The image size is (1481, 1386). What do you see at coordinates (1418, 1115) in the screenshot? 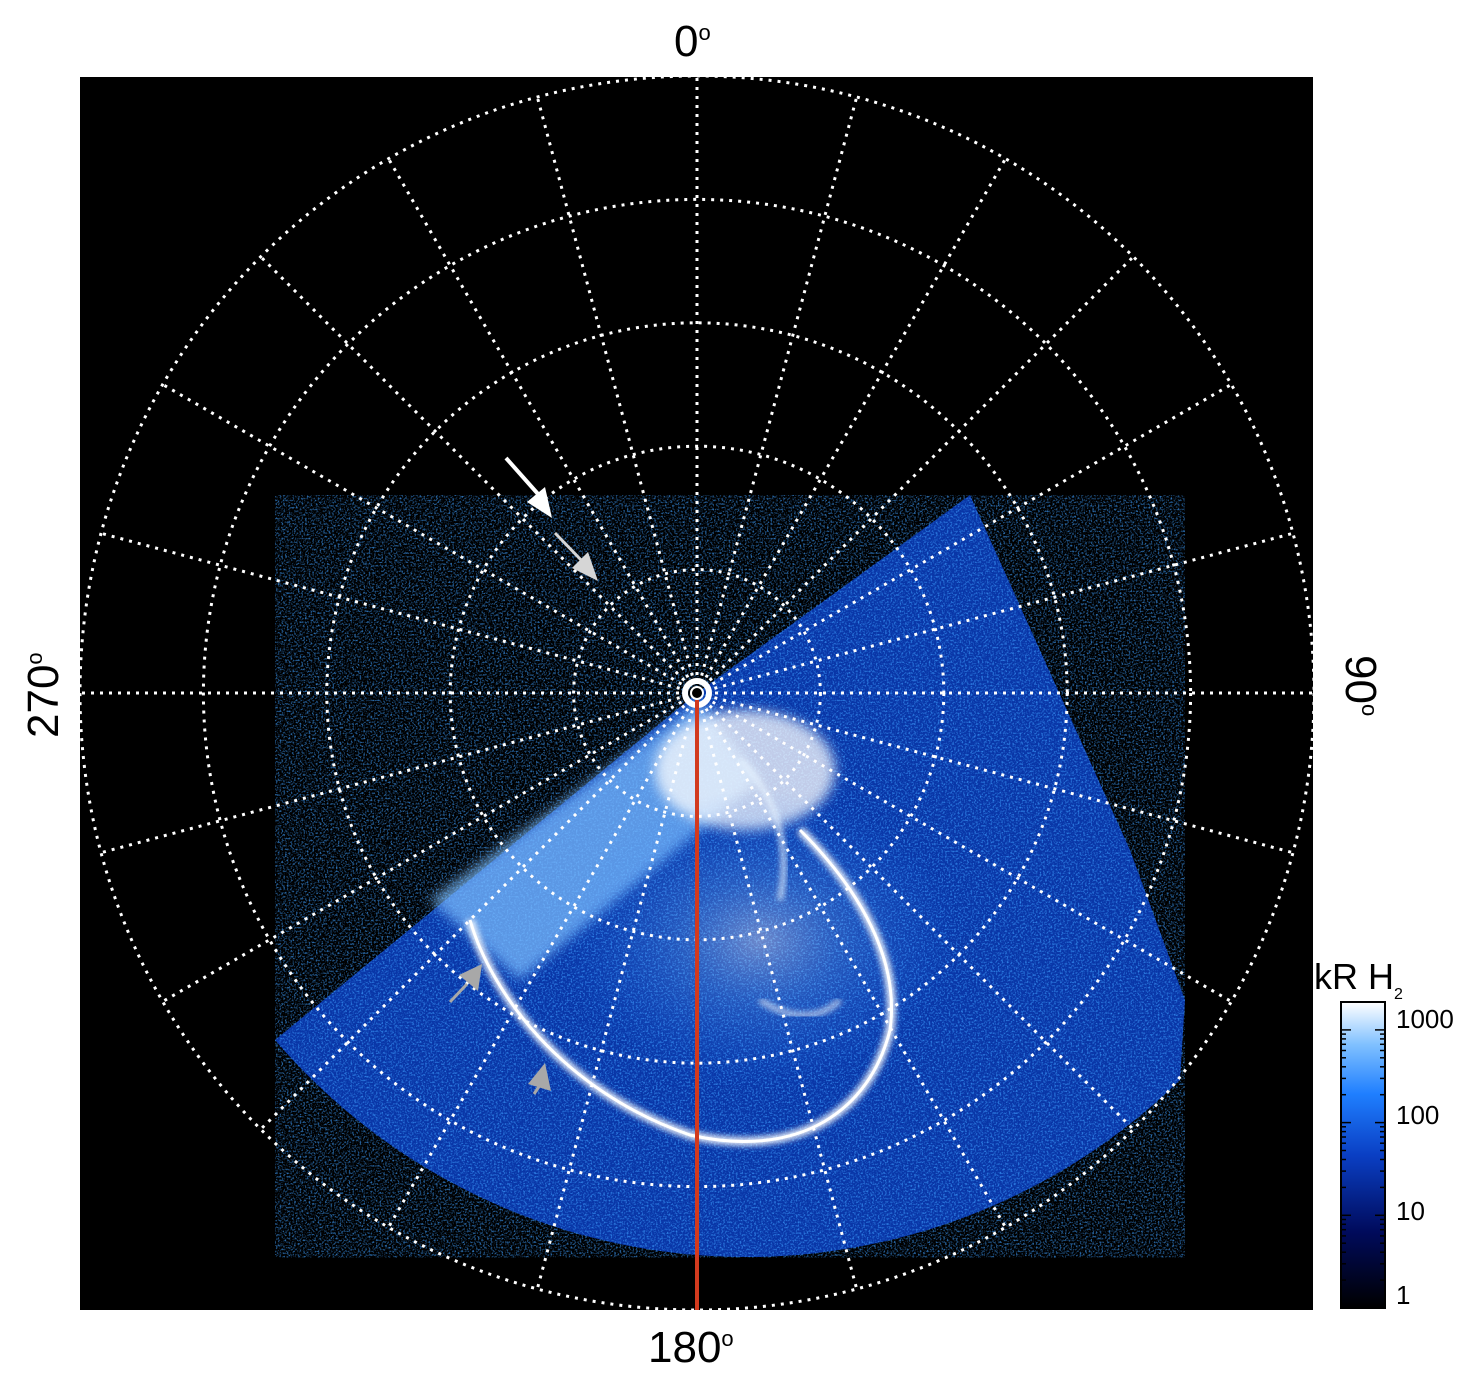
I see `colorbar-tick-100: 100` at bounding box center [1418, 1115].